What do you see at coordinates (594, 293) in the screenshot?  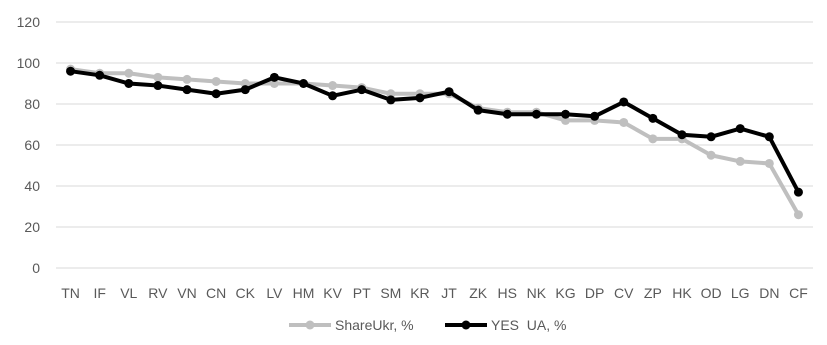 I see `x-tick-label: DP` at bounding box center [594, 293].